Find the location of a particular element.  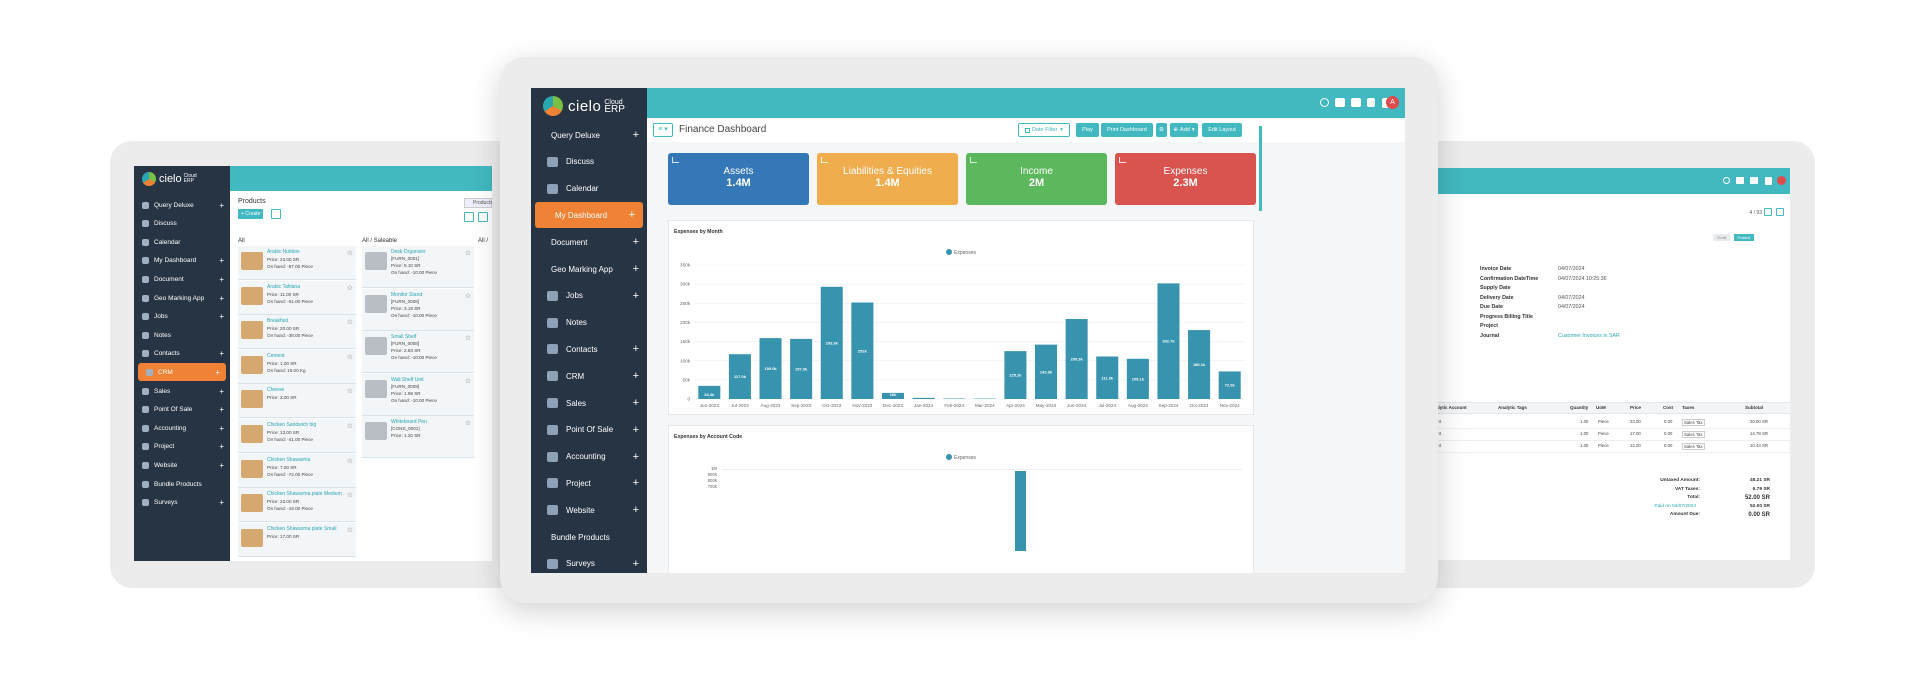

back-left-nav-item: Bundle Products is located at coordinates (182, 484).